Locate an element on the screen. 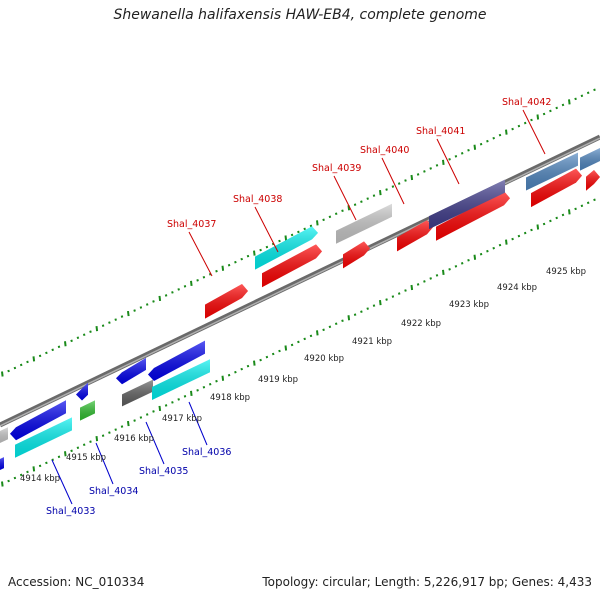  gene-label-top: Shal_4042 is located at coordinates (526, 102).